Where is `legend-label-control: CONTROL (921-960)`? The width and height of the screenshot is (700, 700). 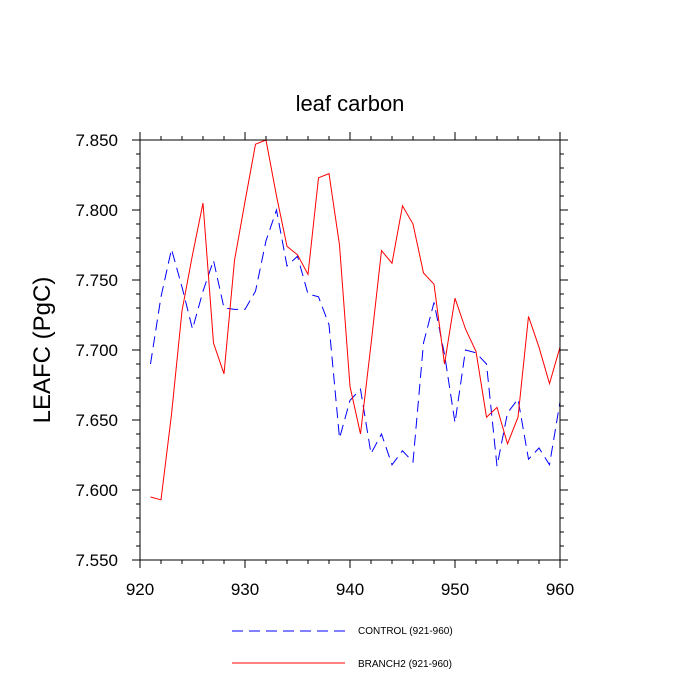
legend-label-control: CONTROL (921-960) is located at coordinates (405, 631).